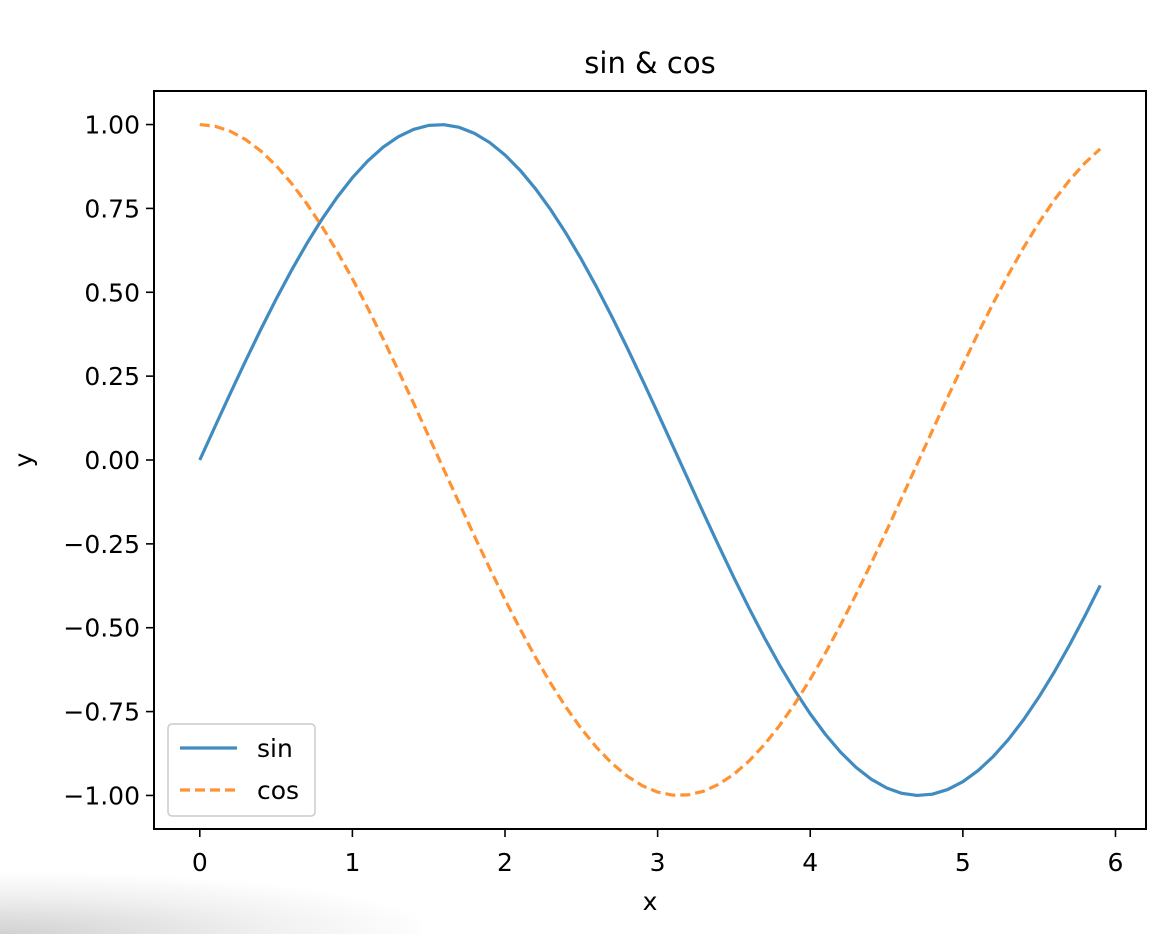 The image size is (1170, 934). Describe the element at coordinates (278, 790) in the screenshot. I see `legend-label-cos: cos` at that location.